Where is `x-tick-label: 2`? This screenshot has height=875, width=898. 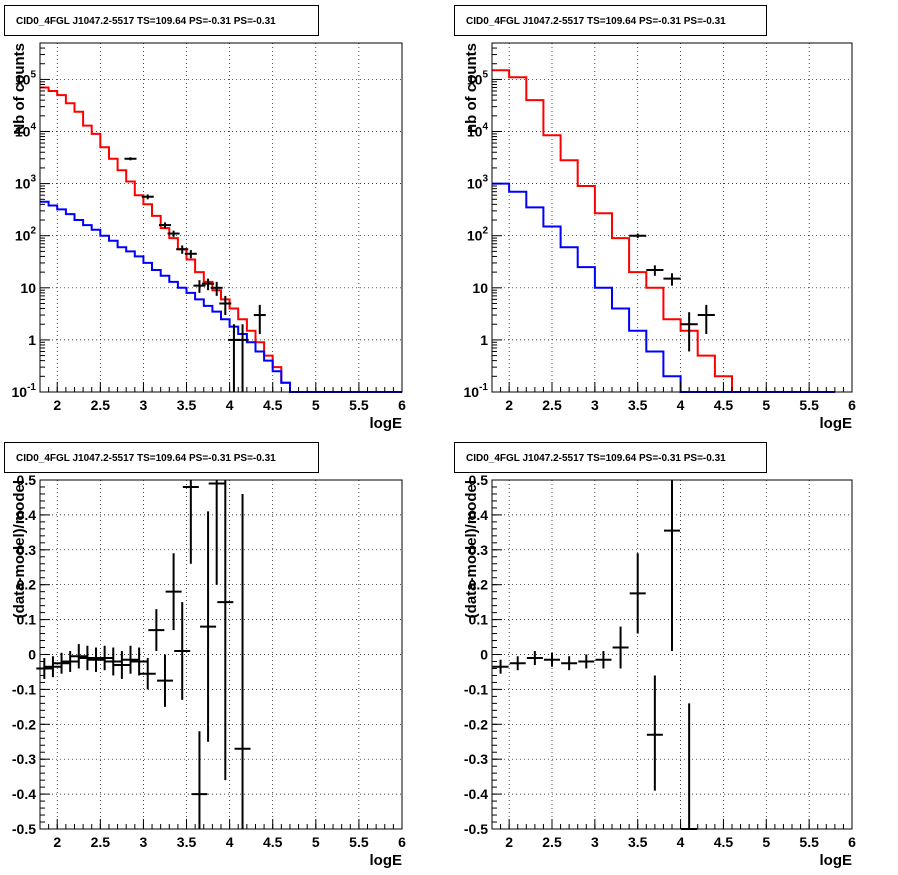
x-tick-label: 2 is located at coordinates (509, 405).